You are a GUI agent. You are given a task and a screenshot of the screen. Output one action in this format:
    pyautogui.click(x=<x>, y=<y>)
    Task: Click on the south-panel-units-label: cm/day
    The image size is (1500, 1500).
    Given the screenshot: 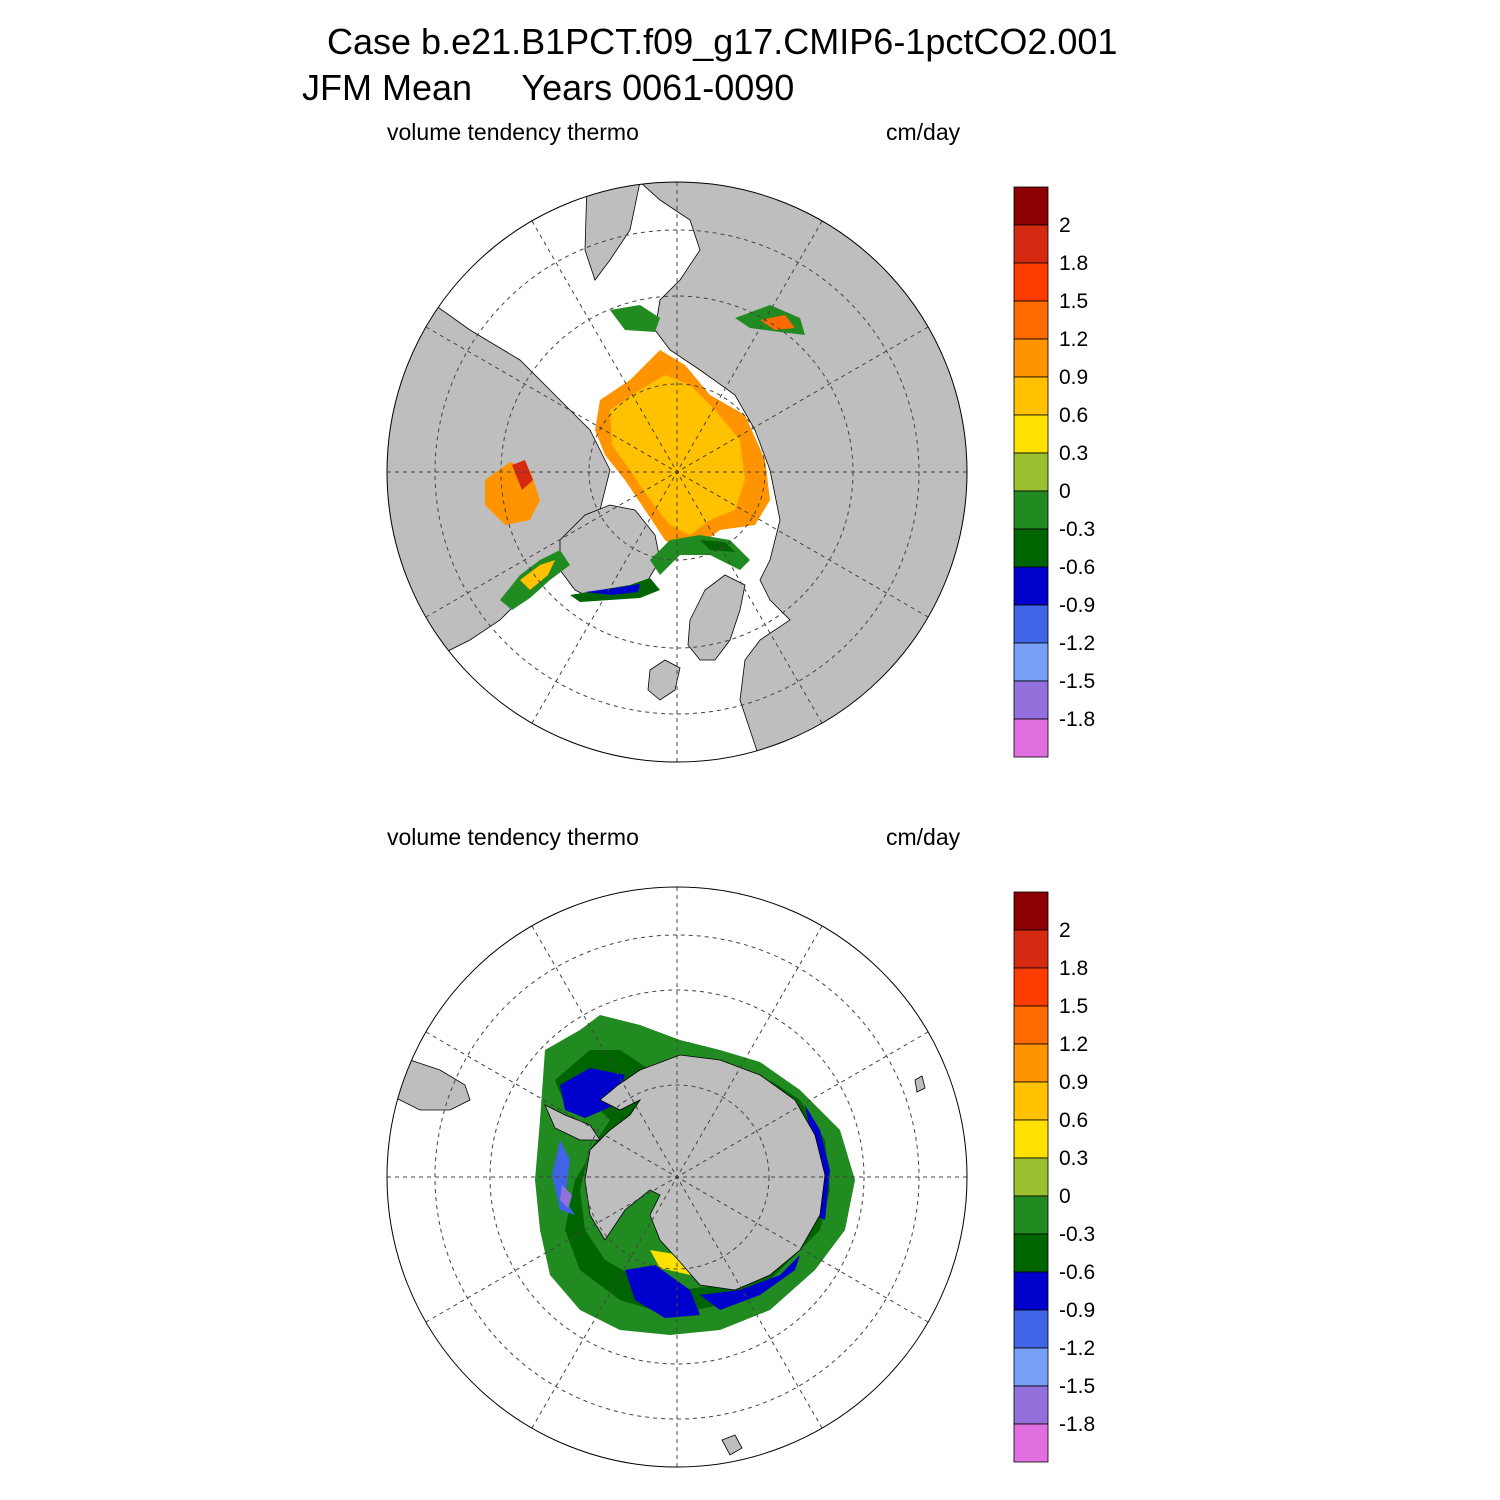 What is the action you would take?
    pyautogui.click(x=923, y=837)
    